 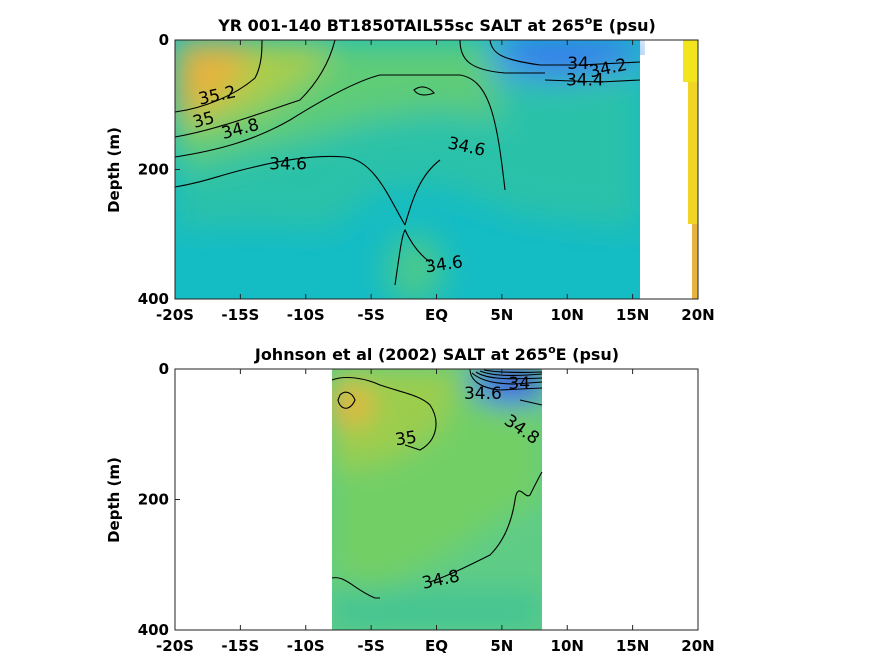 I want to click on panel-bottom-ylabel: Depth (m), so click(x=114, y=500).